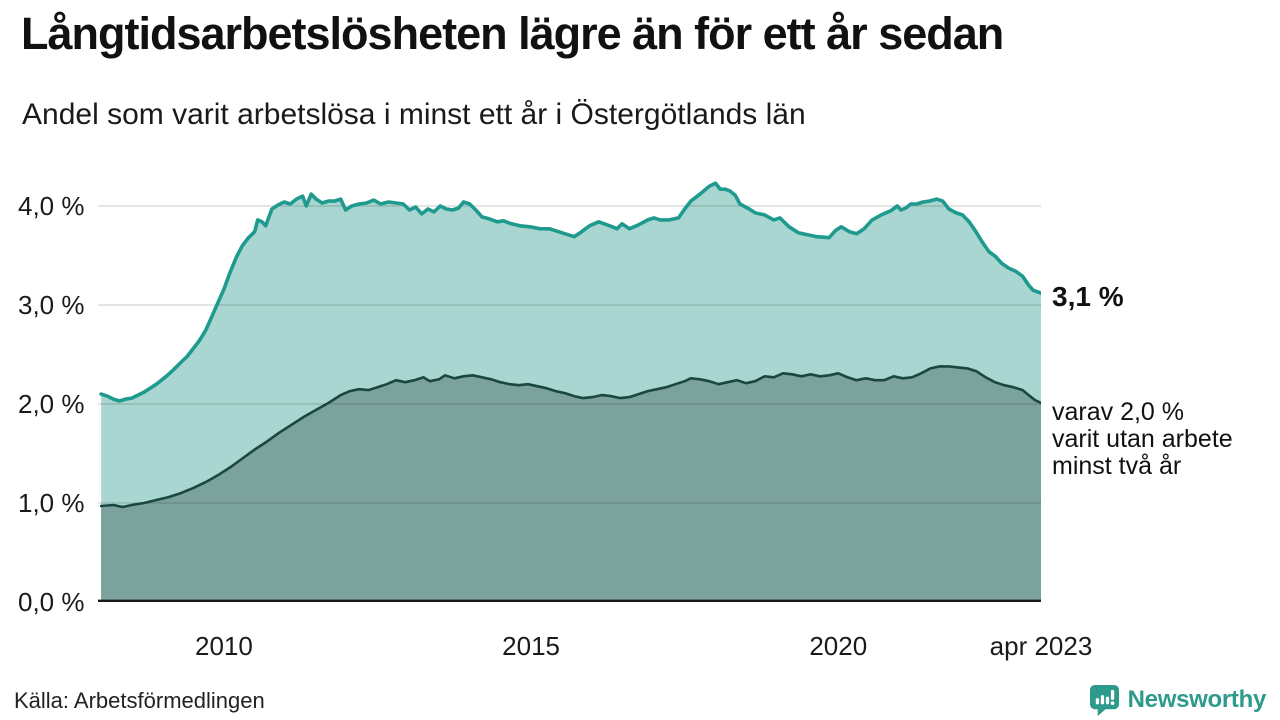  What do you see at coordinates (51, 602) in the screenshot?
I see `y-tick-label-0: 0,0 %` at bounding box center [51, 602].